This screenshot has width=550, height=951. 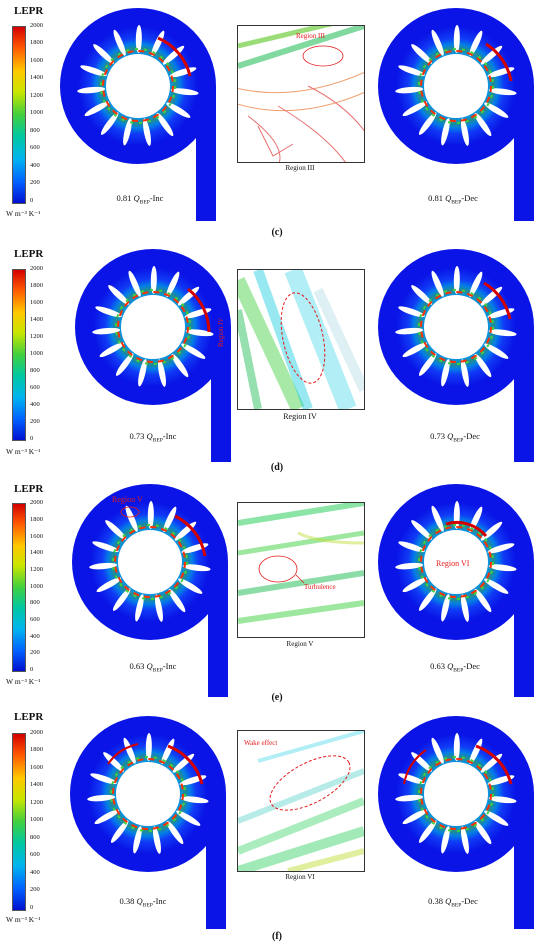 I want to click on pump-contour-right: Region VI, so click(x=458, y=589).